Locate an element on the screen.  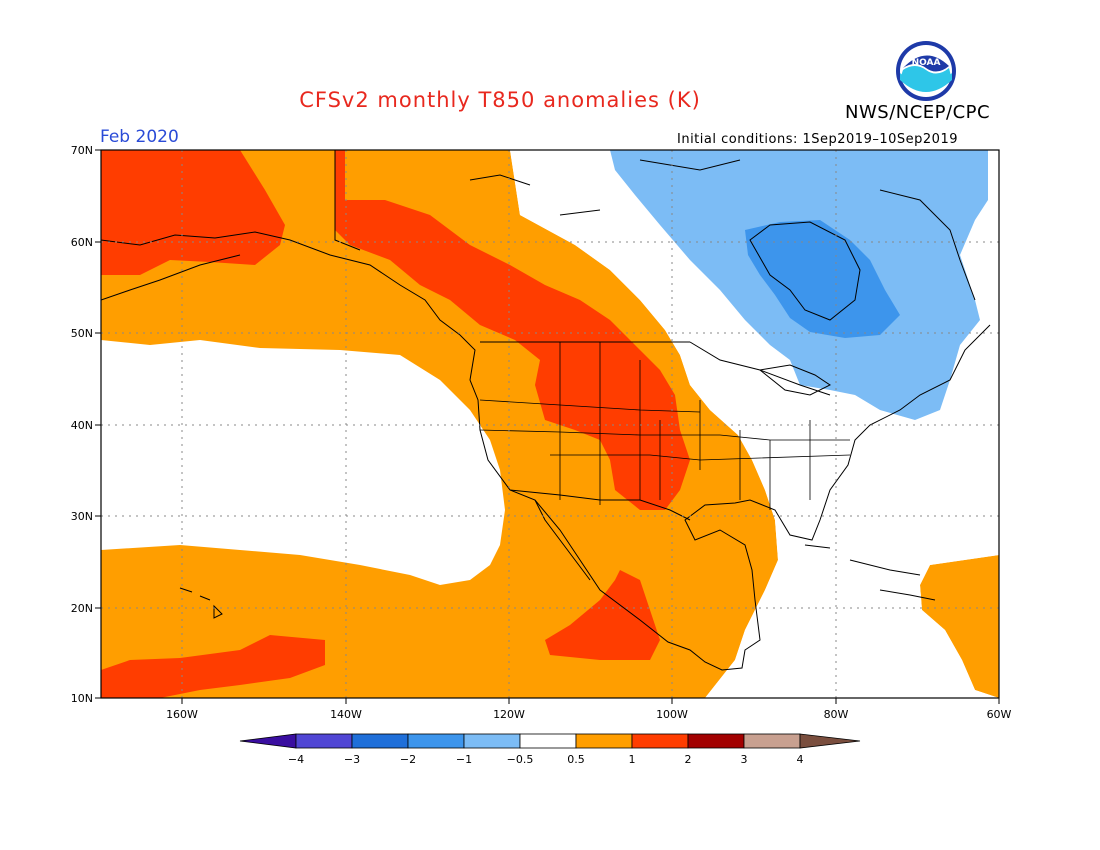
lat-label-40n: 40N is located at coordinates (82, 425).